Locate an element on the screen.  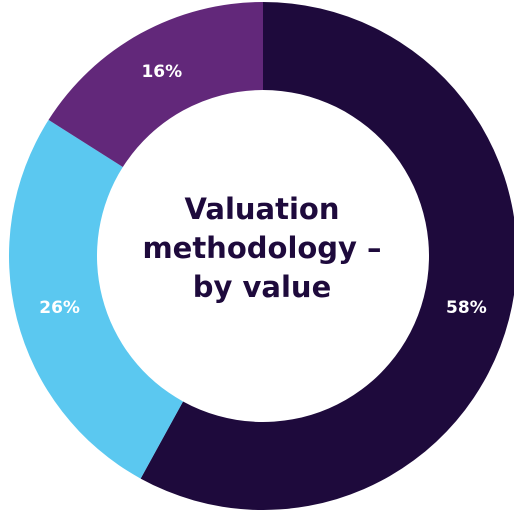
value-label: 26% is located at coordinates (59, 308).